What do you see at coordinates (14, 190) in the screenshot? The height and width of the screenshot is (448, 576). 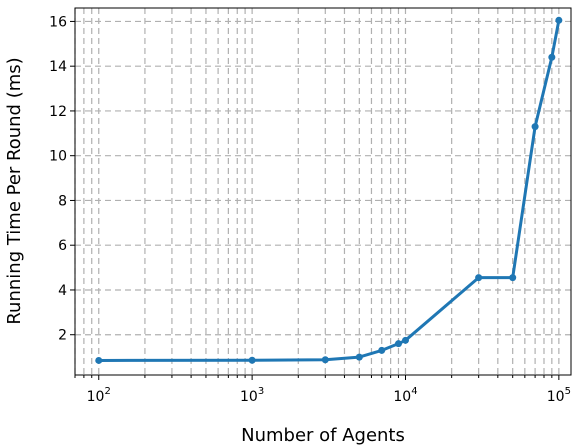 I see `y-axis-label: Running Time Per Round (ms)` at bounding box center [14, 190].